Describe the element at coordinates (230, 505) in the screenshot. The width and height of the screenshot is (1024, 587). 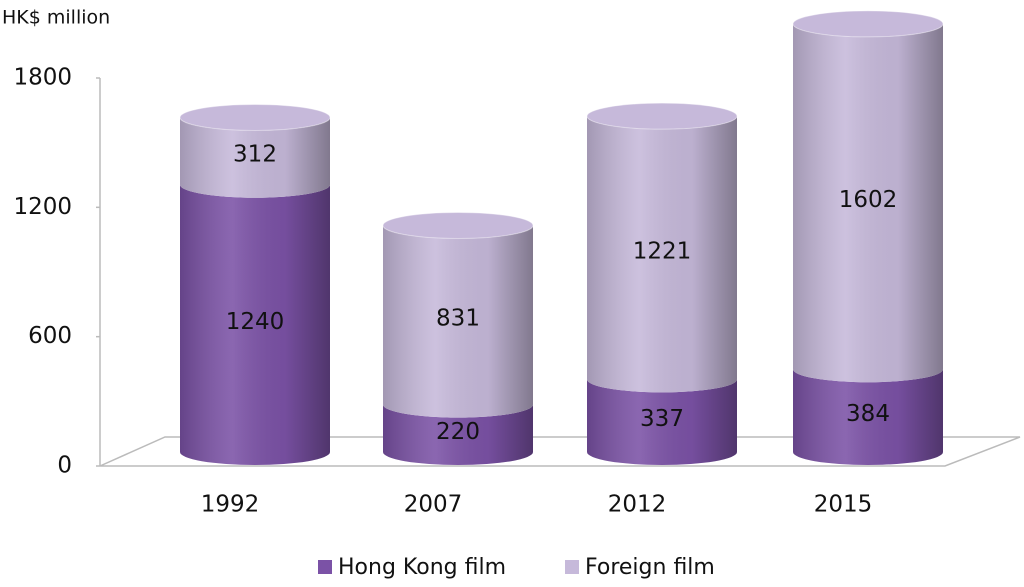
I see `x-tick-label: 1992` at that location.